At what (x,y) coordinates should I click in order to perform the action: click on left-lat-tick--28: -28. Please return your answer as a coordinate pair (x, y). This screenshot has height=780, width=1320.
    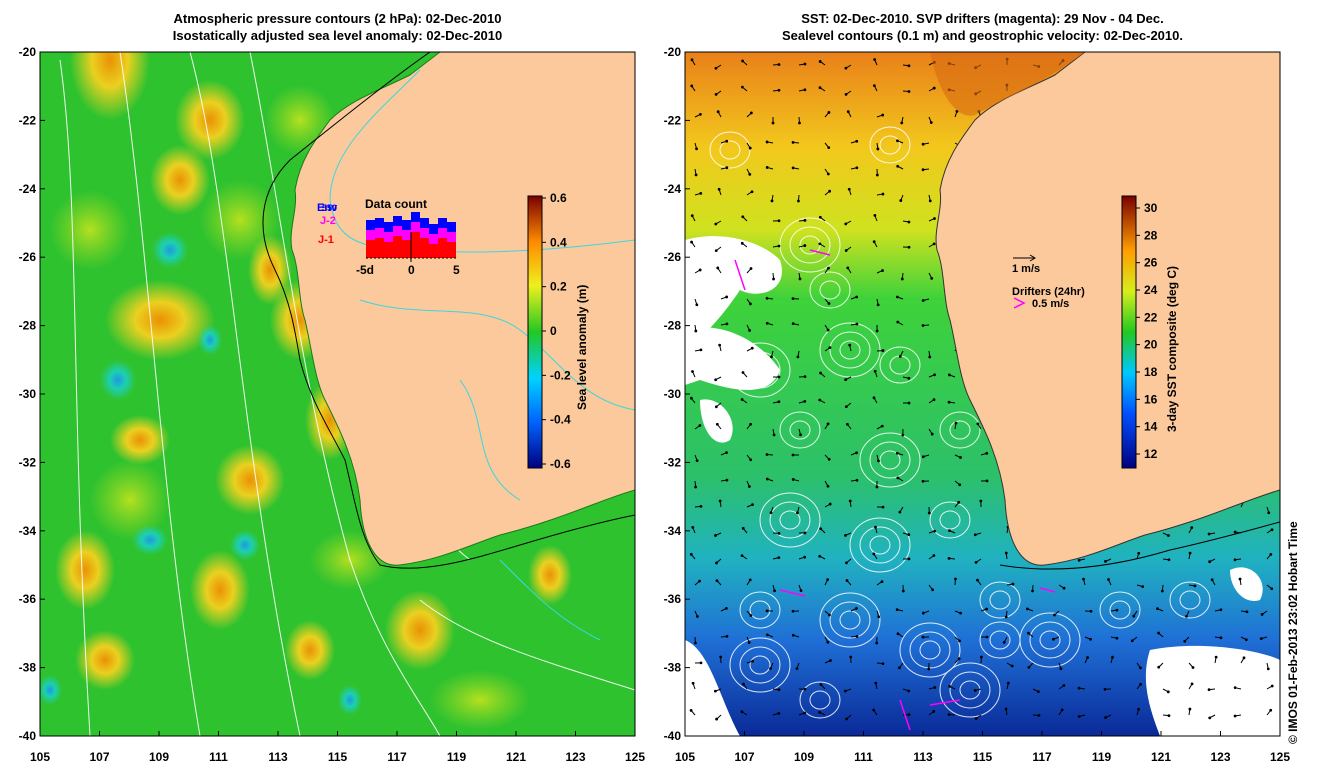
    Looking at the image, I should click on (28, 326).